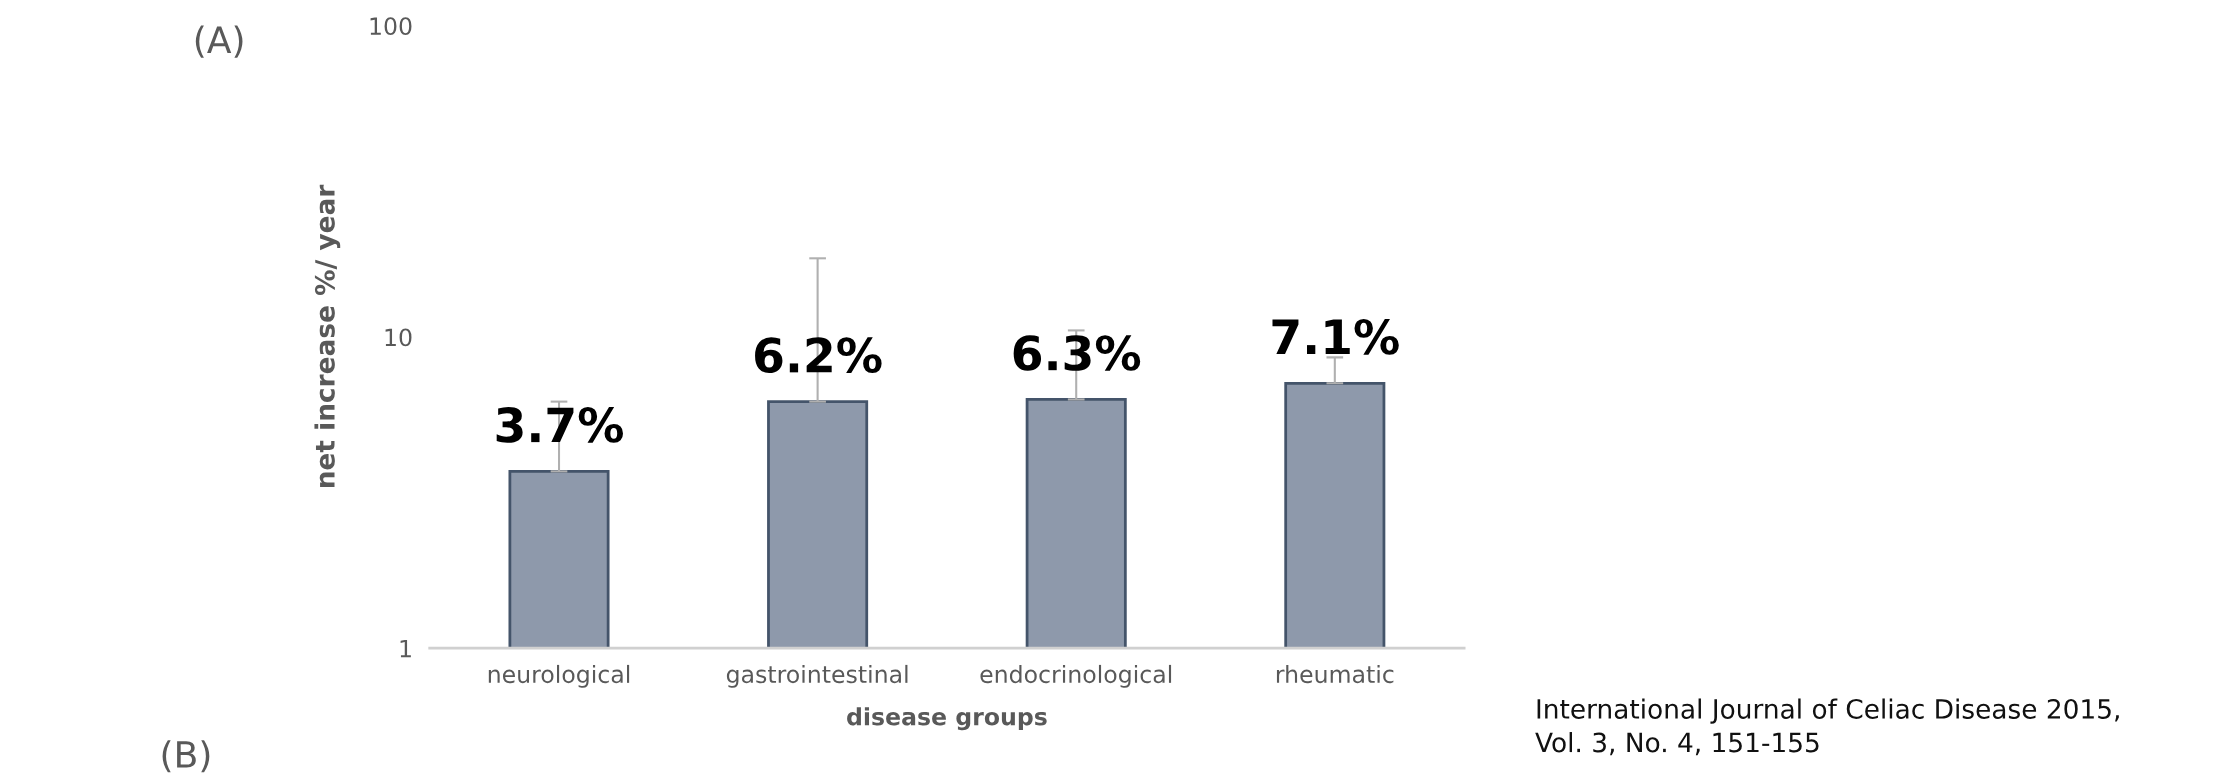 This screenshot has height=781, width=2215. What do you see at coordinates (1335, 336) in the screenshot?
I see `data-label: 7.1%` at bounding box center [1335, 336].